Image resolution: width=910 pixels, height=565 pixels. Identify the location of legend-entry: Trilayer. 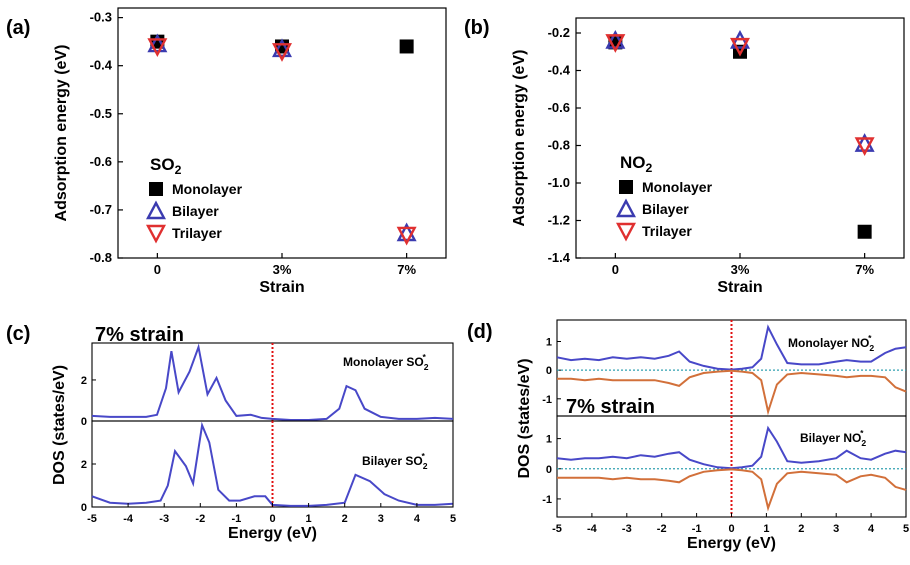
(667, 231).